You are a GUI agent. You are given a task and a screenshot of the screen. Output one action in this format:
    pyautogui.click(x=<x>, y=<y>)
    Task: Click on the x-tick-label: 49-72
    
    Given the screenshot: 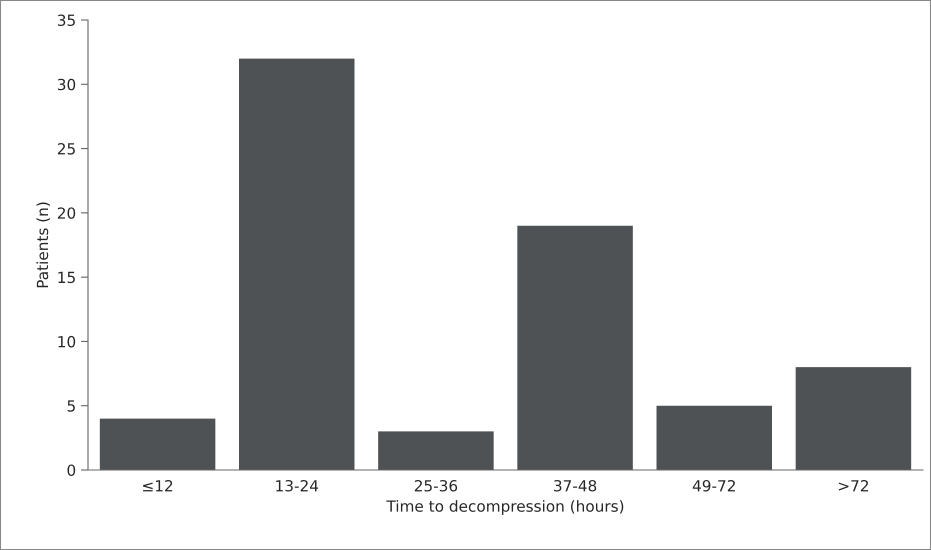 What is the action you would take?
    pyautogui.click(x=713, y=486)
    